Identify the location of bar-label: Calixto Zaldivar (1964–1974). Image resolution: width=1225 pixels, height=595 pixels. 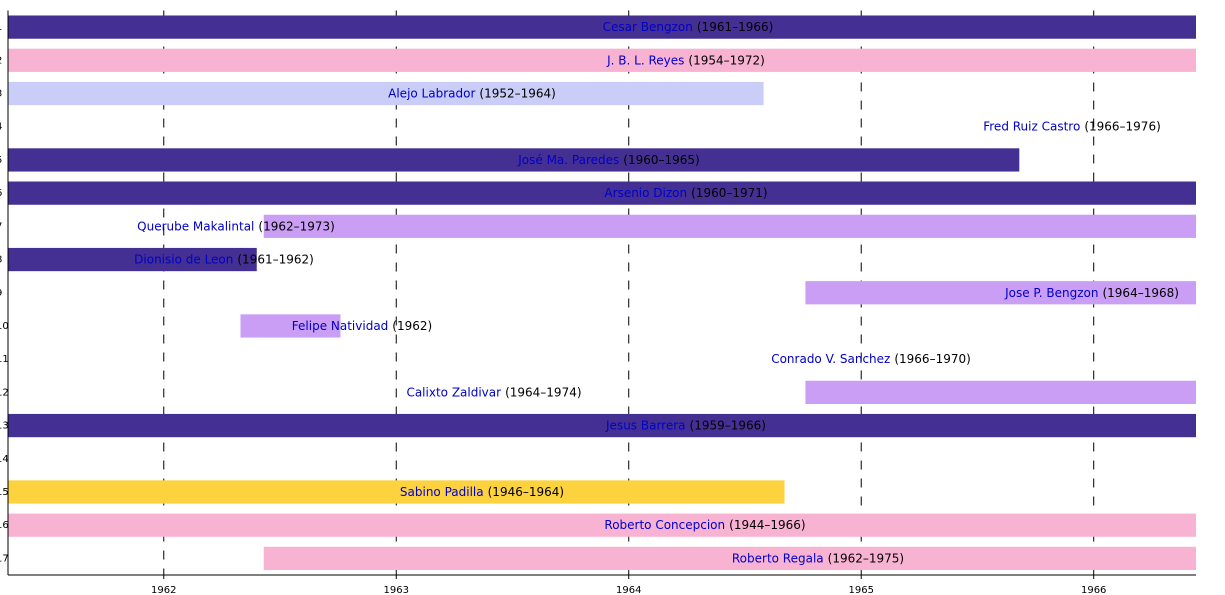
(493, 392).